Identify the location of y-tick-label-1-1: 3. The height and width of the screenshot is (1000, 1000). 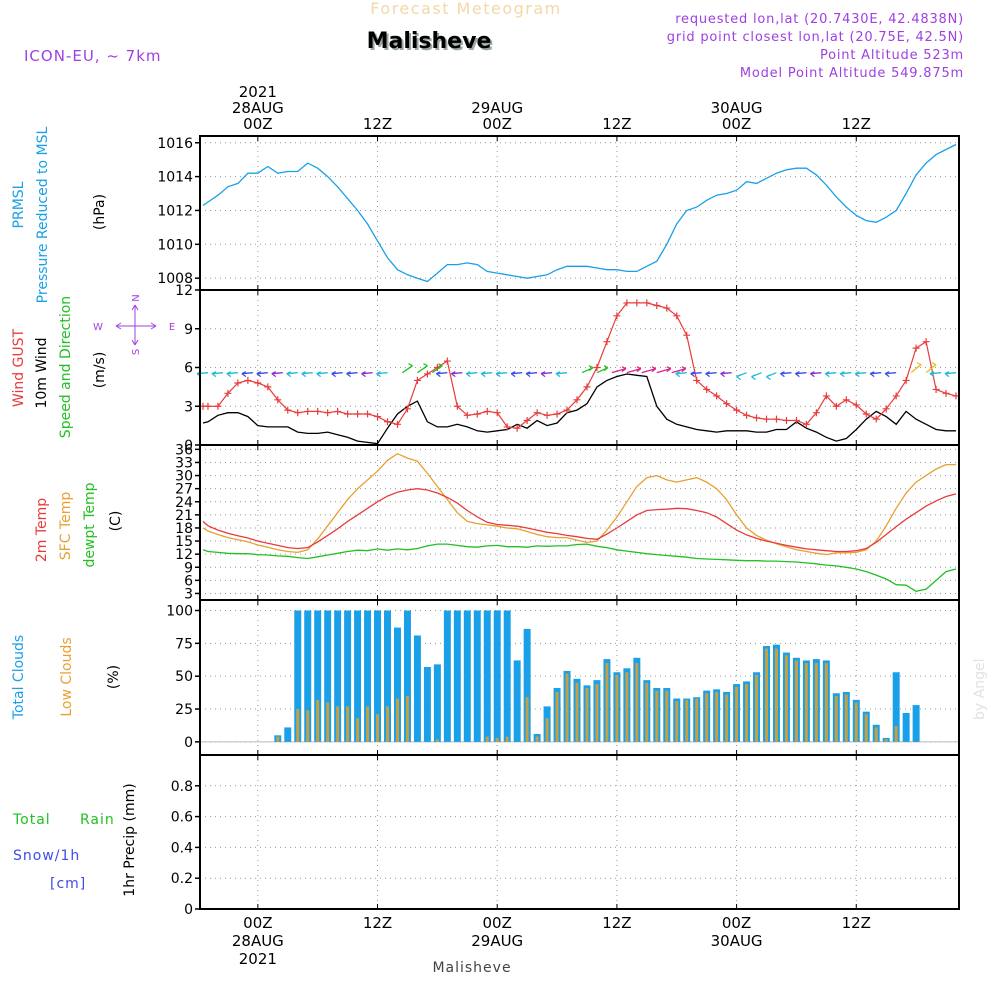
(188, 407).